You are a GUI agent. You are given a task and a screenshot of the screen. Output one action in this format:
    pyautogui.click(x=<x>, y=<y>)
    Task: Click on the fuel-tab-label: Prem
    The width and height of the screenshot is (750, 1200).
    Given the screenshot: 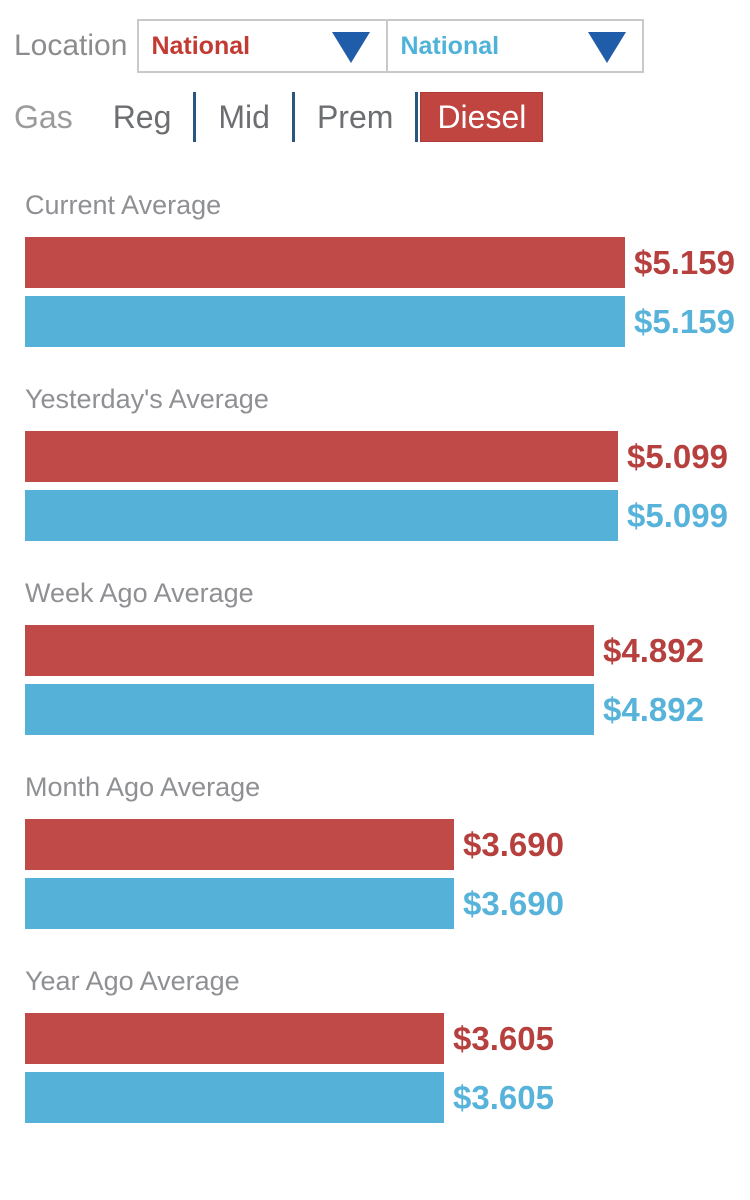 What is the action you would take?
    pyautogui.click(x=355, y=116)
    